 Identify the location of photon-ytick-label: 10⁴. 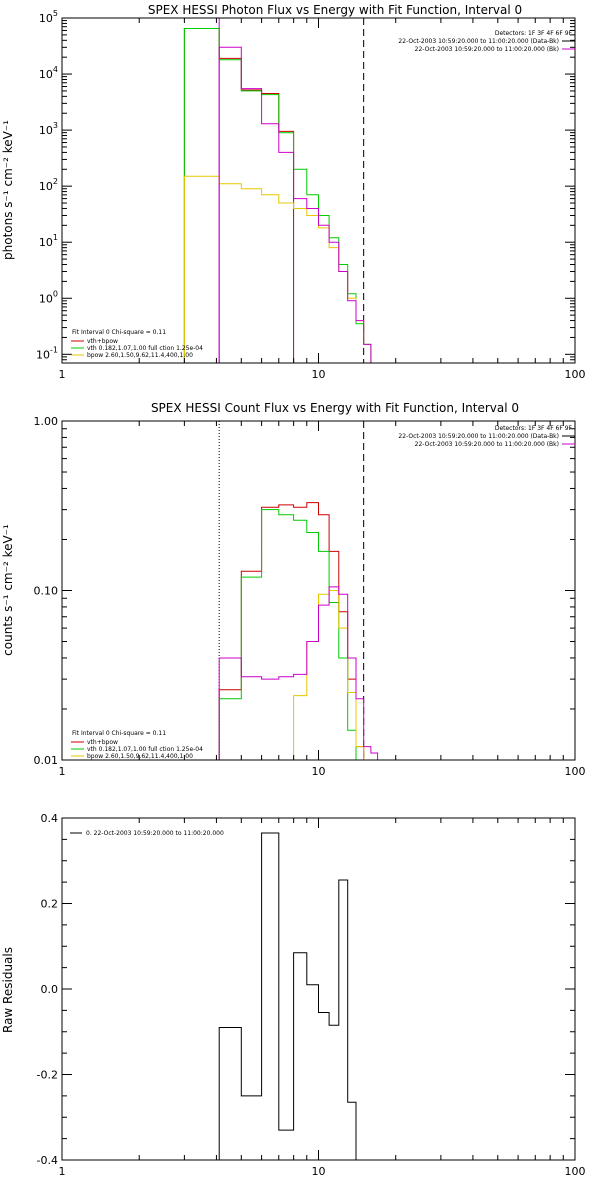
(48, 73).